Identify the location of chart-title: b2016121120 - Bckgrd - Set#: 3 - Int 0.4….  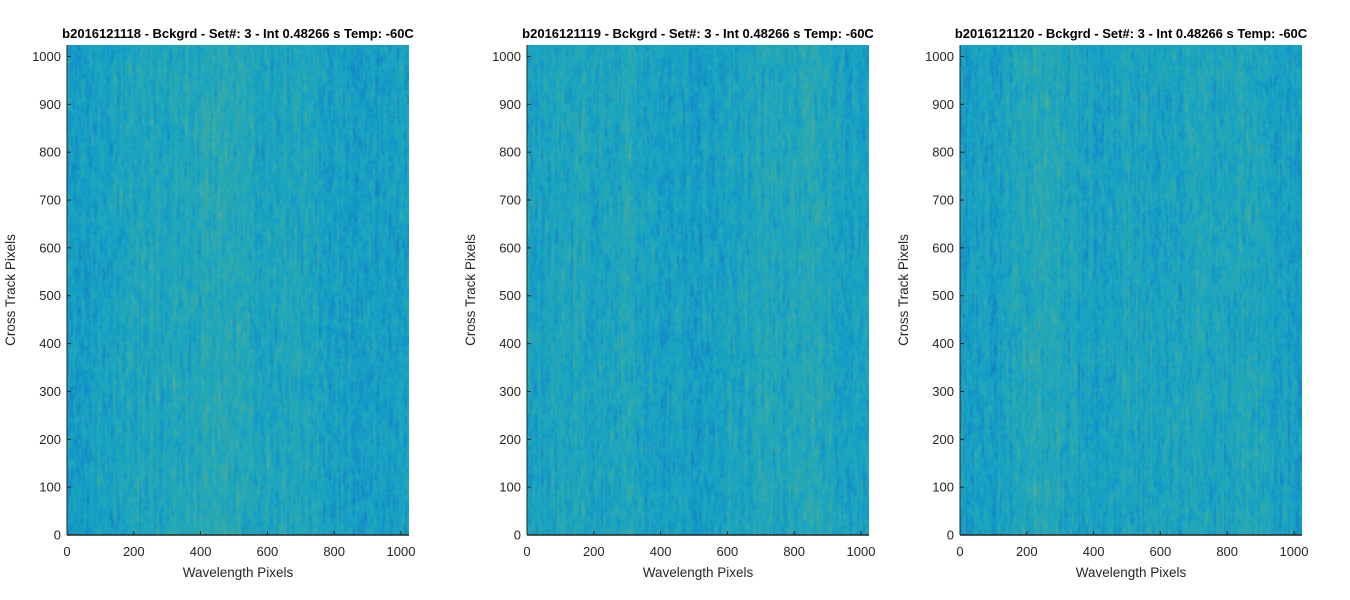
(1131, 33).